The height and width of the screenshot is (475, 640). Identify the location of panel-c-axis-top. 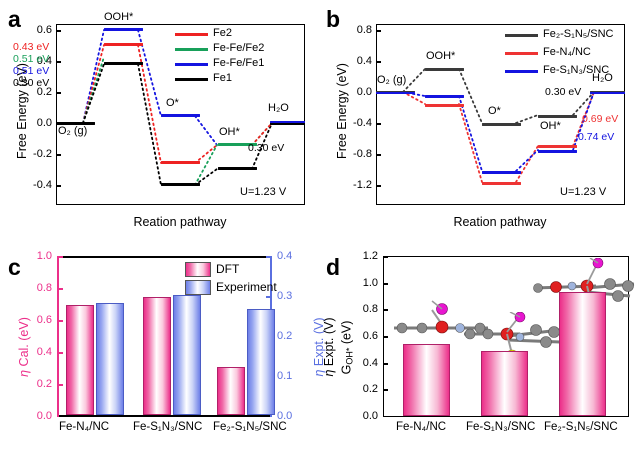
(164, 257).